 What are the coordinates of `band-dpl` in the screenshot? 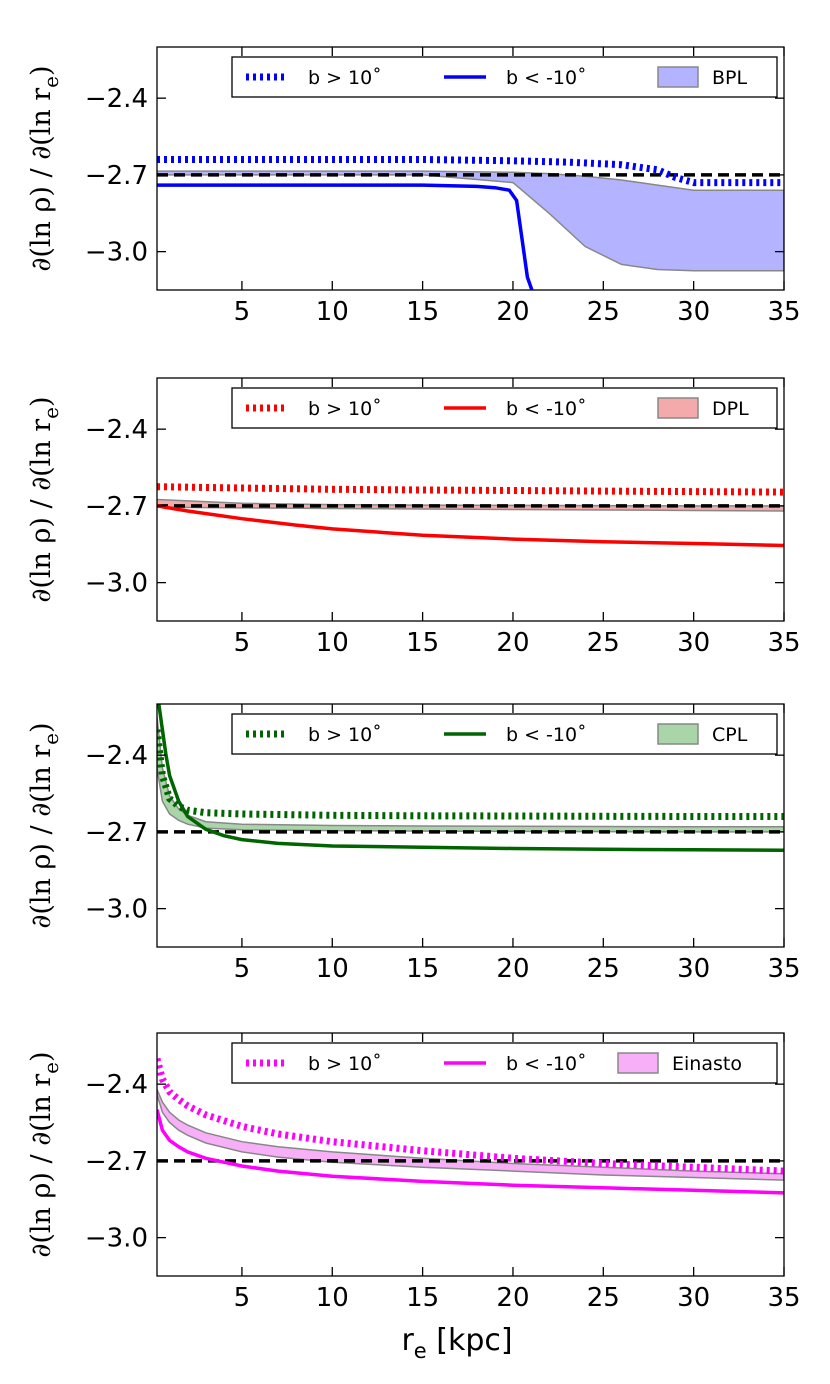 It's located at (470, 505).